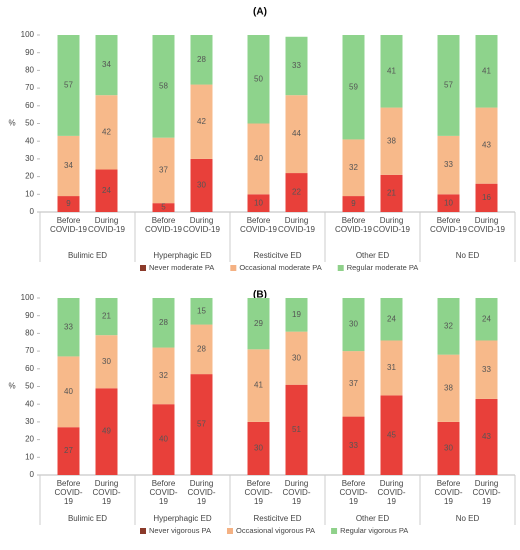  I want to click on data-label: 15, so click(201, 310).